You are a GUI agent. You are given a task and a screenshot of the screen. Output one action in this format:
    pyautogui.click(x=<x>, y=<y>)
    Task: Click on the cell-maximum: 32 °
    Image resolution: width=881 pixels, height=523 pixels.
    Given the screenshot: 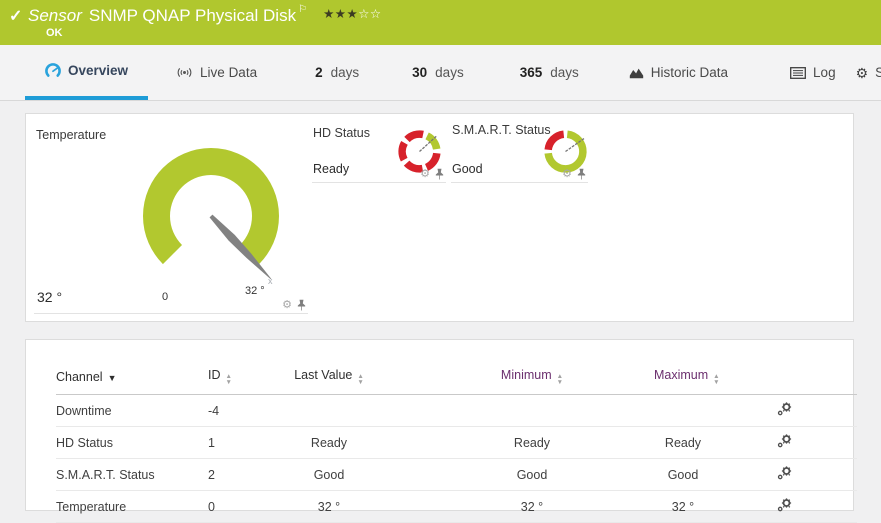 What is the action you would take?
    pyautogui.click(x=683, y=506)
    